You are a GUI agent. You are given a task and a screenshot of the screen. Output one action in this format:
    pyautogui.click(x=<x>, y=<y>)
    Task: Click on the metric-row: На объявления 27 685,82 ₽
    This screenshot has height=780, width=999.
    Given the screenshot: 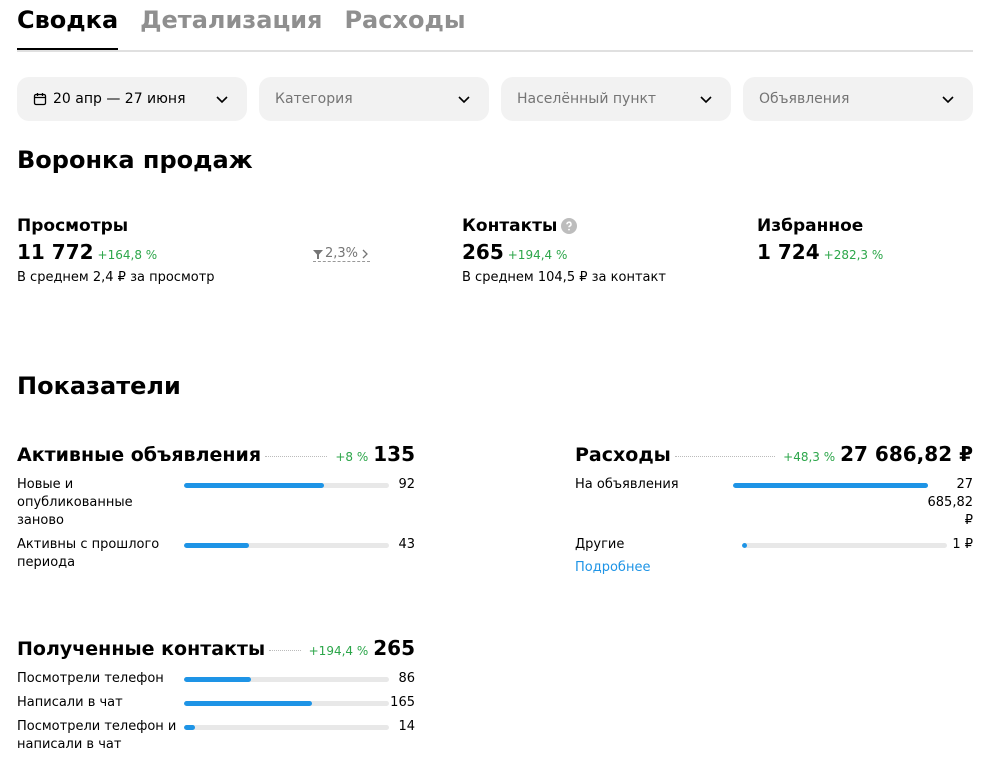 What is the action you would take?
    pyautogui.click(x=774, y=503)
    